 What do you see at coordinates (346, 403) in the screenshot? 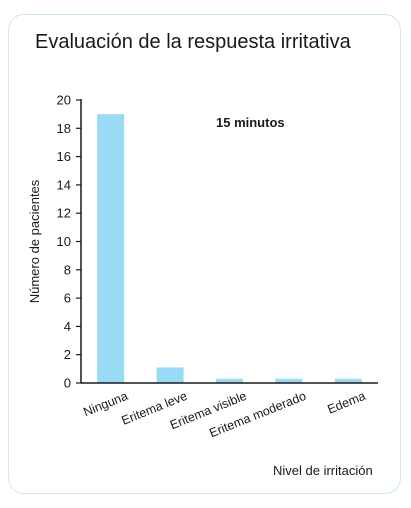
I see `x-tick-label: Edema` at bounding box center [346, 403].